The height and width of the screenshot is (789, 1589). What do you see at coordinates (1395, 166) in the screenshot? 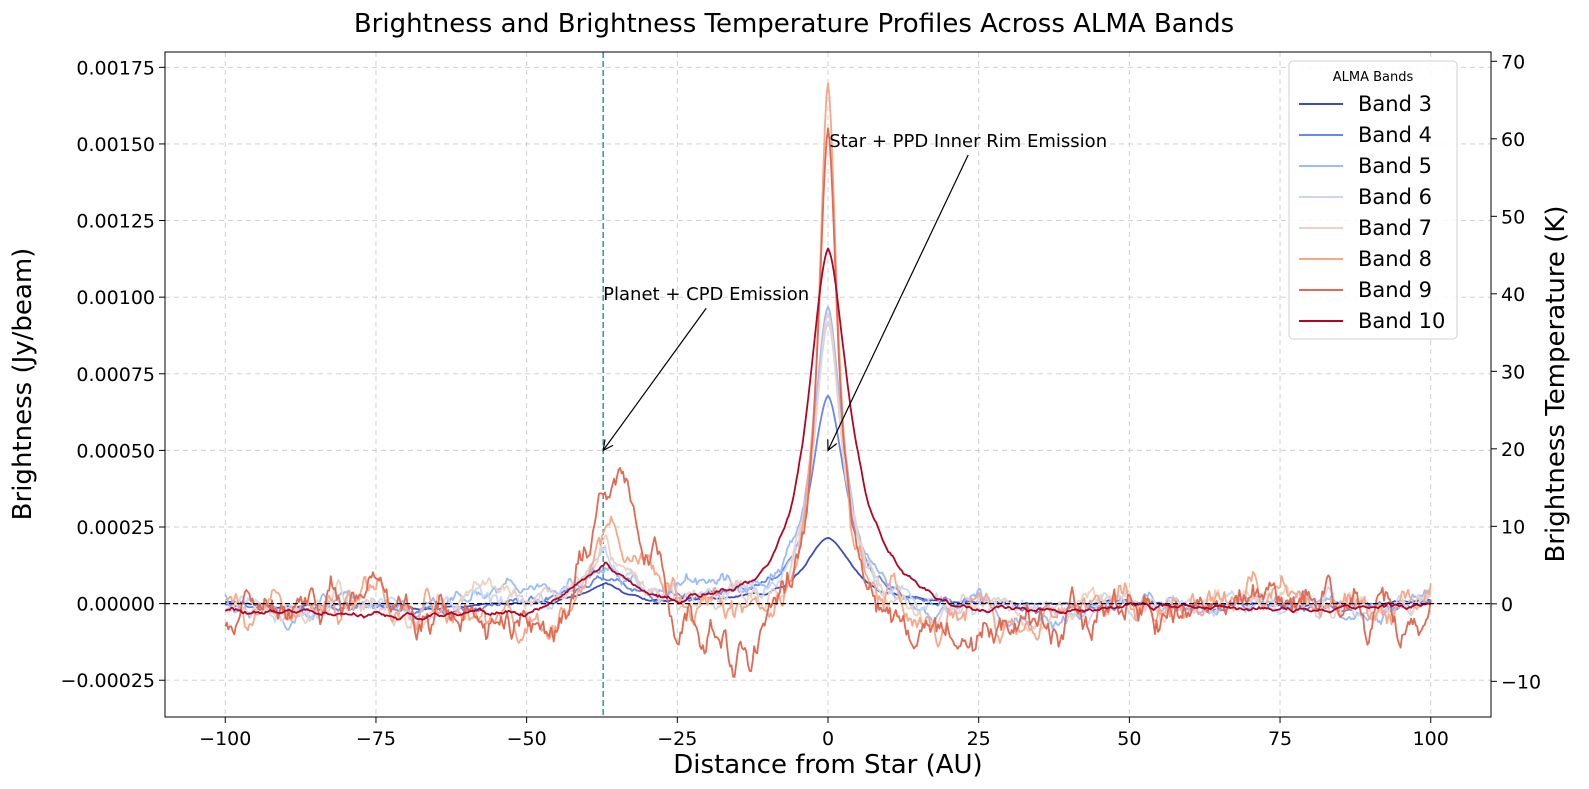
I see `legend-item-label: Band 5` at bounding box center [1395, 166].